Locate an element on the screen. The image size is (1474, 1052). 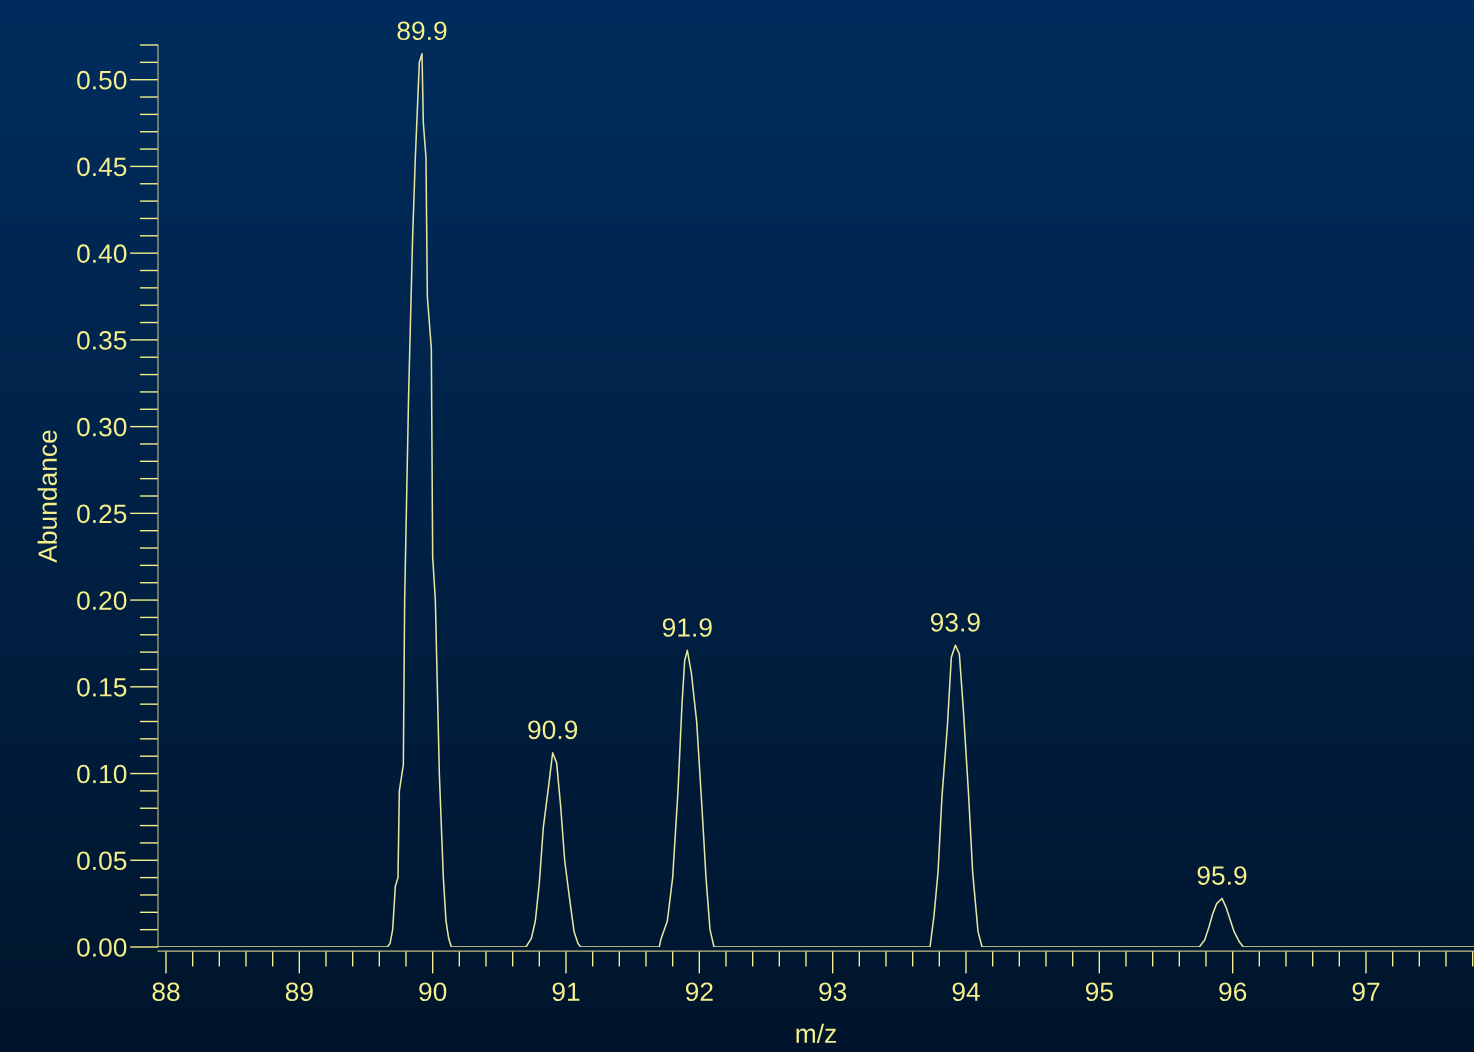
x-tick-label: 96 is located at coordinates (1233, 992).